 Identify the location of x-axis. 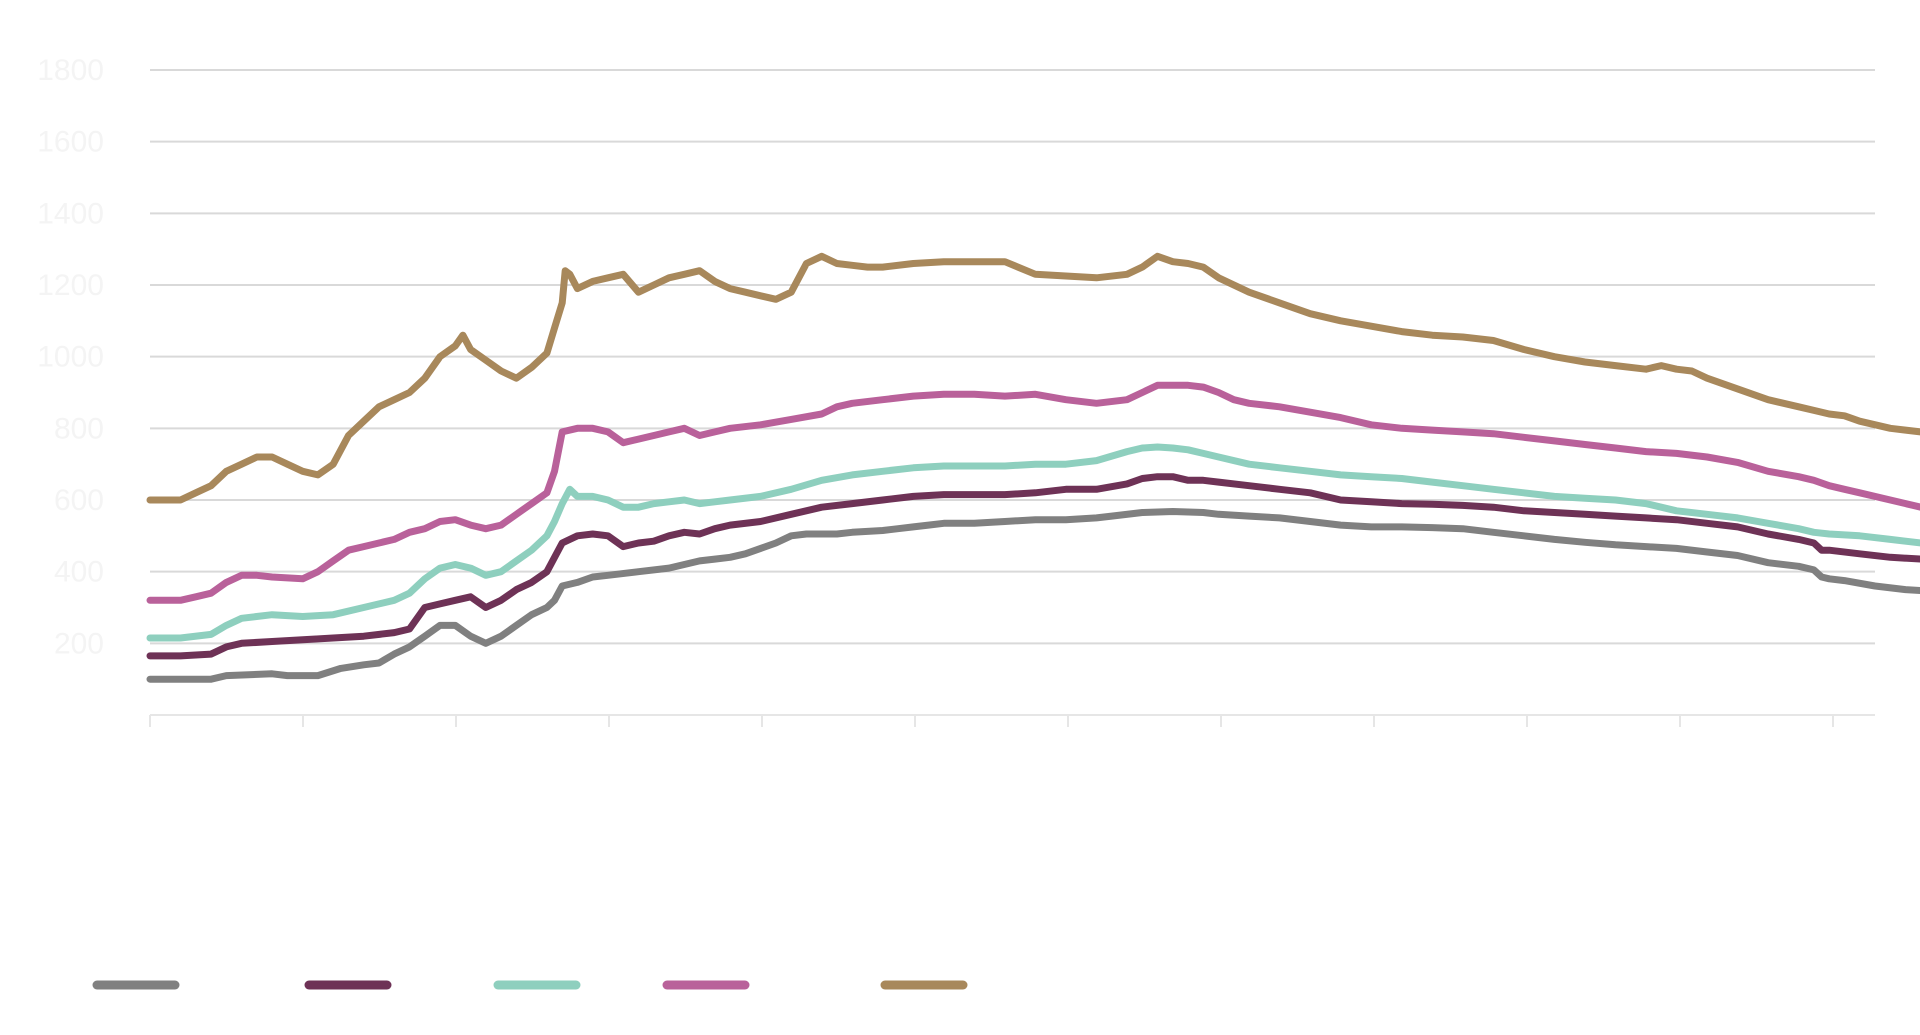
(1012, 720).